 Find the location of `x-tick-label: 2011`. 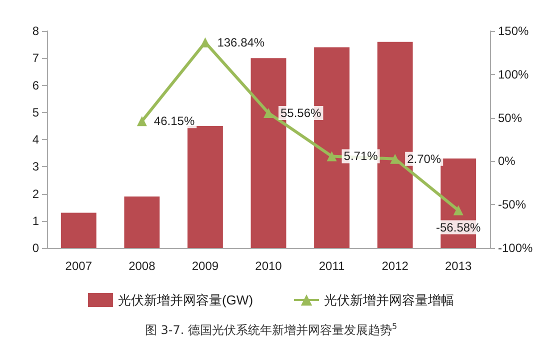

x-tick-label: 2011 is located at coordinates (332, 266).